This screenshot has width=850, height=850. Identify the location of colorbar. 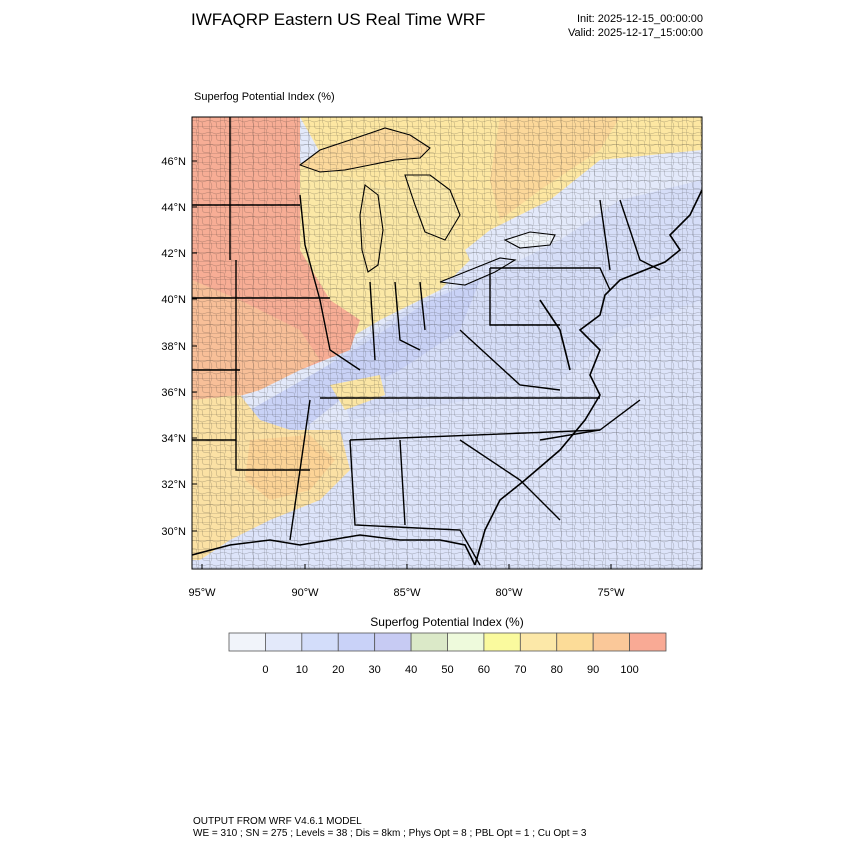
(447, 642).